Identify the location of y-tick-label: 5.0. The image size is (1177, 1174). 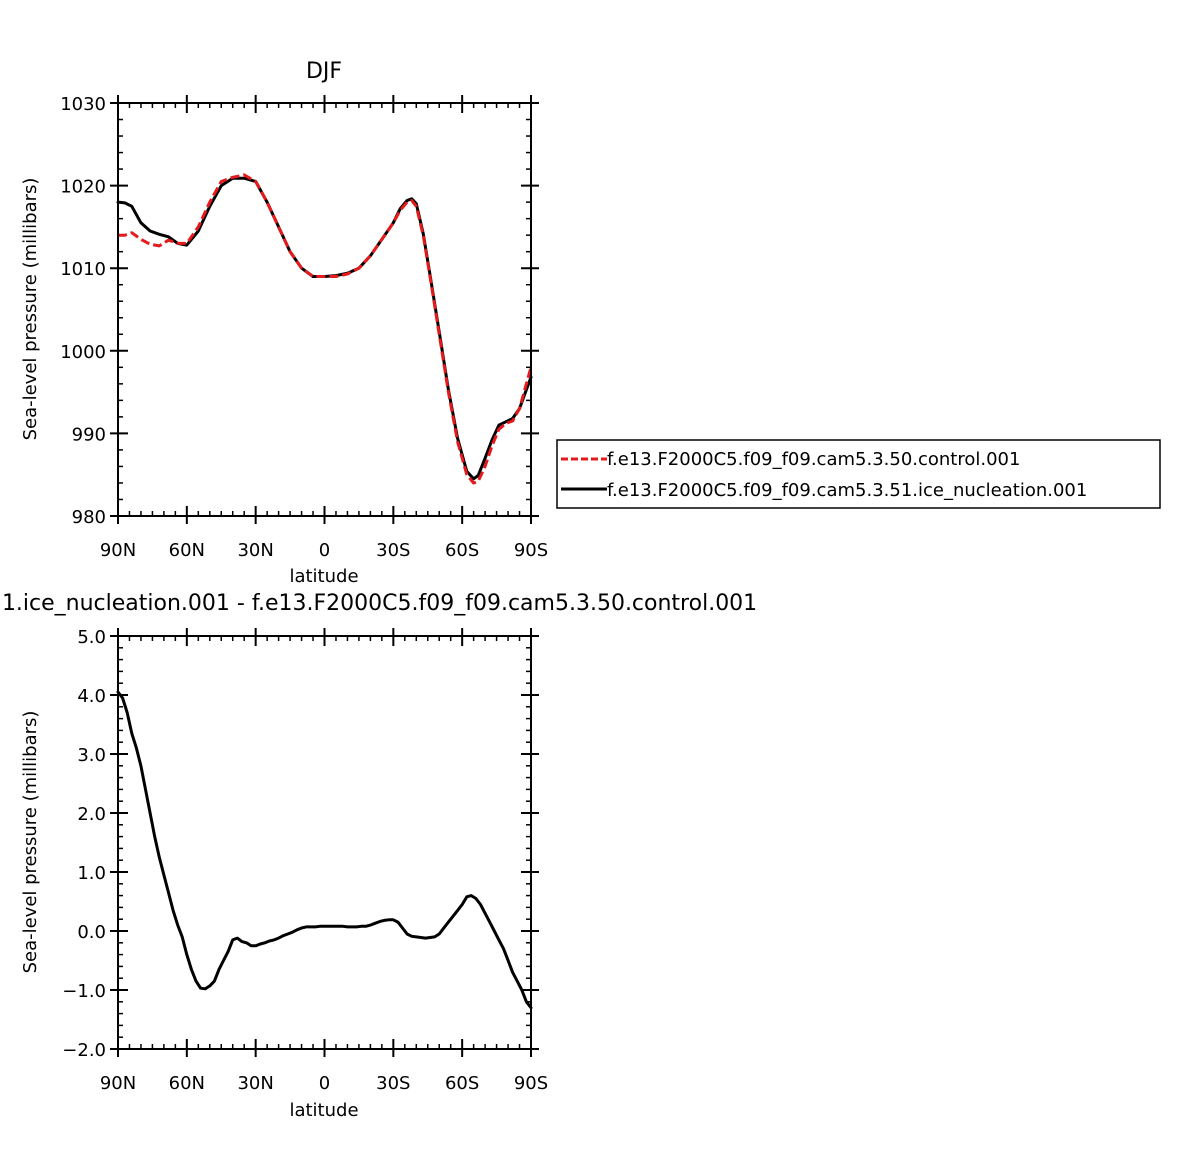
(91, 637).